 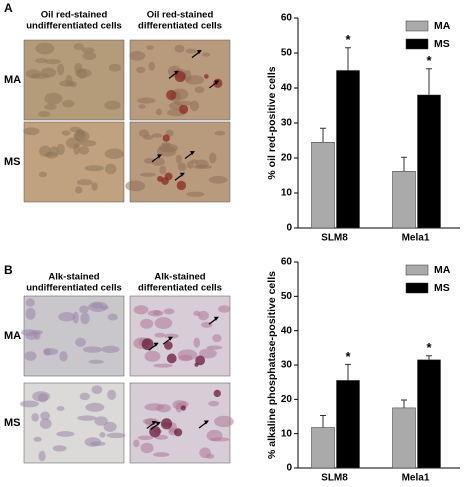 What do you see at coordinates (180, 15) in the screenshot?
I see `image-caption: Oil red-stained` at bounding box center [180, 15].